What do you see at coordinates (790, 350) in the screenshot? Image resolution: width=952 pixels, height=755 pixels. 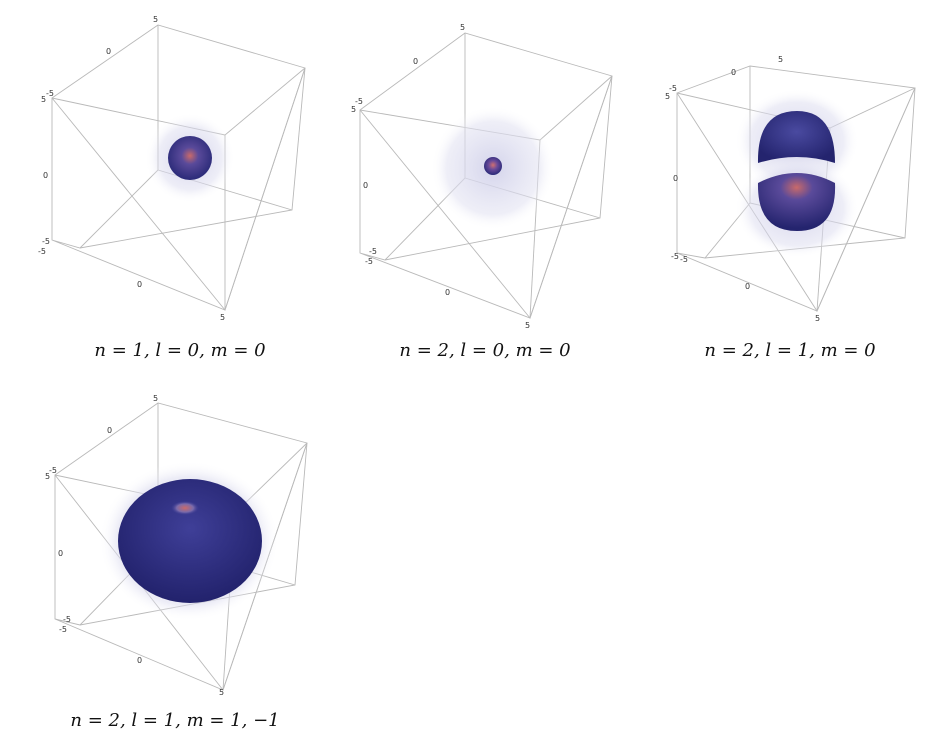 I see `panel-caption-3: n = 2, l = 1, m = 0` at bounding box center [790, 350].